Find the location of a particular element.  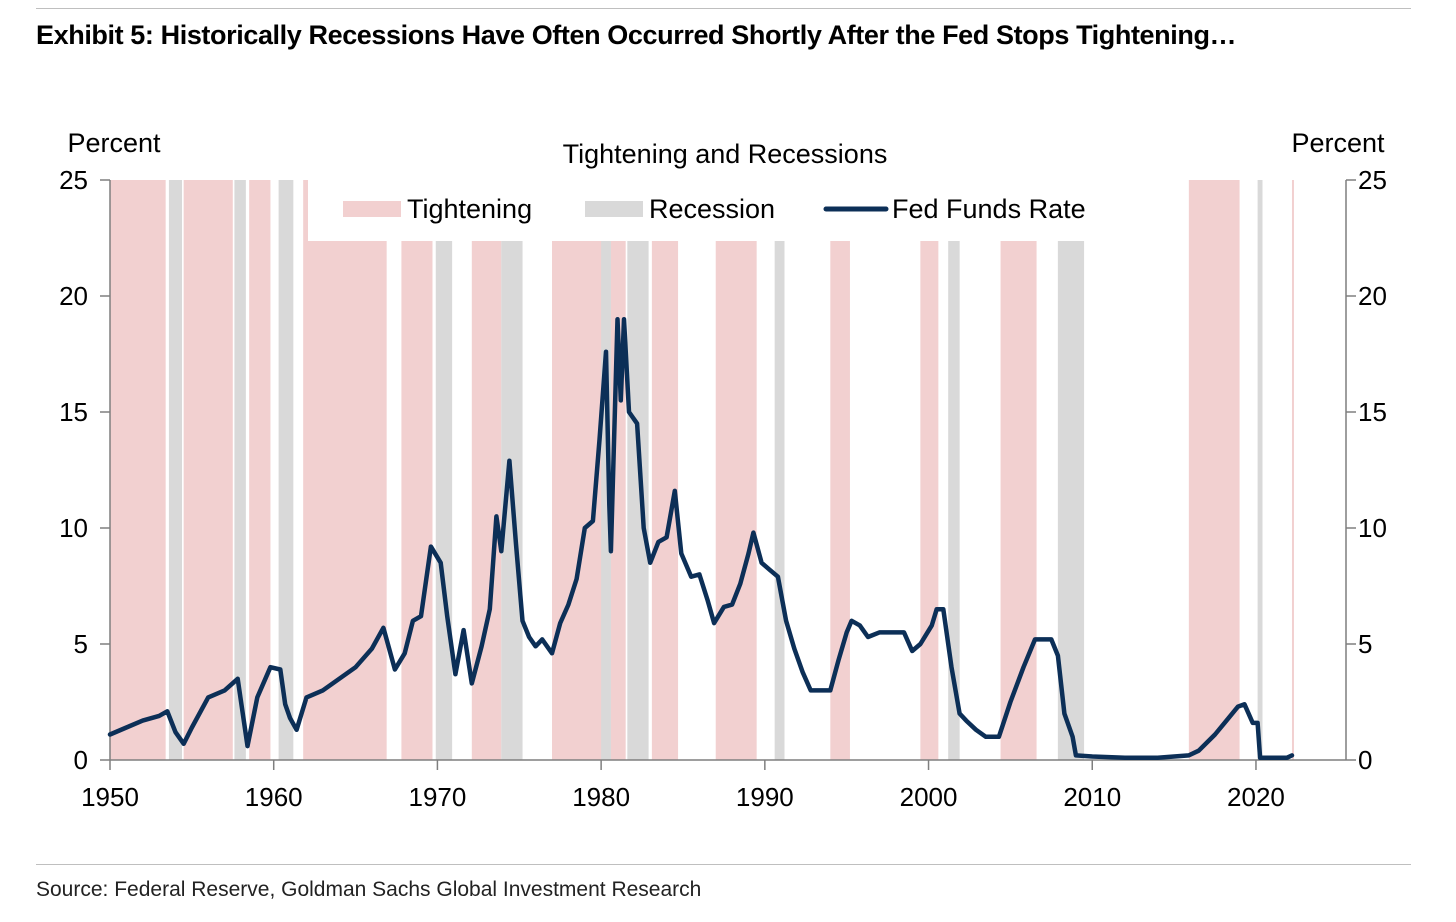

y-tick-label-right-5: 25 is located at coordinates (1372, 180).